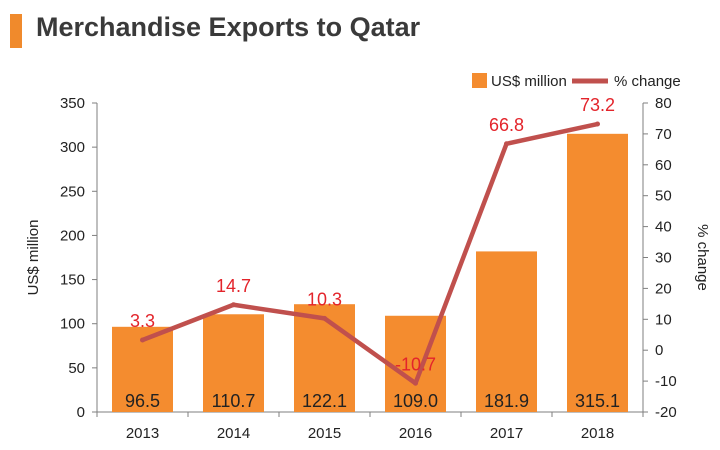 This screenshot has width=720, height=450. Describe the element at coordinates (663, 319) in the screenshot. I see `right-tick-label: 10` at that location.